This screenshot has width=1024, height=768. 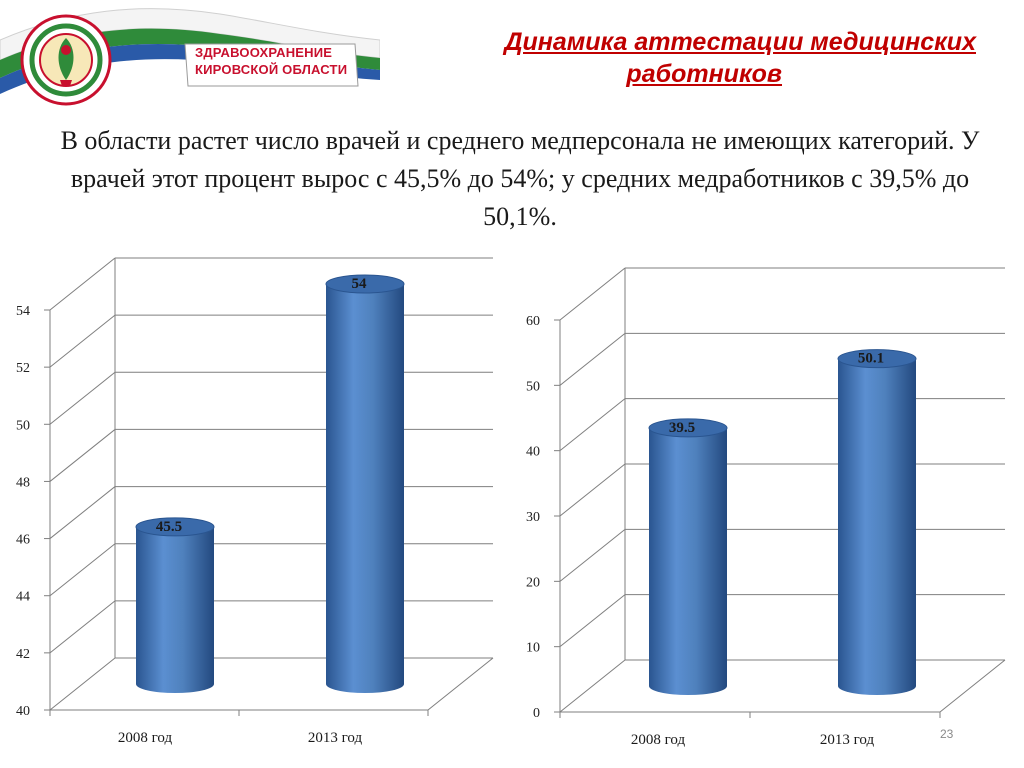 What do you see at coordinates (23, 482) in the screenshot?
I see `y-tick-label: 48` at bounding box center [23, 482].